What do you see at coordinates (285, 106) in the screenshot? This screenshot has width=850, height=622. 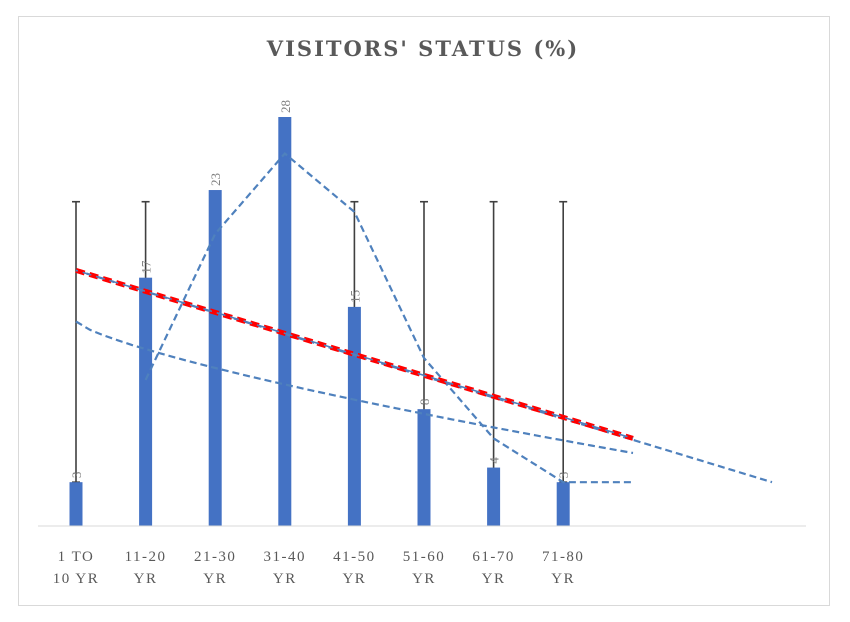 I see `data-label: 28` at bounding box center [285, 106].